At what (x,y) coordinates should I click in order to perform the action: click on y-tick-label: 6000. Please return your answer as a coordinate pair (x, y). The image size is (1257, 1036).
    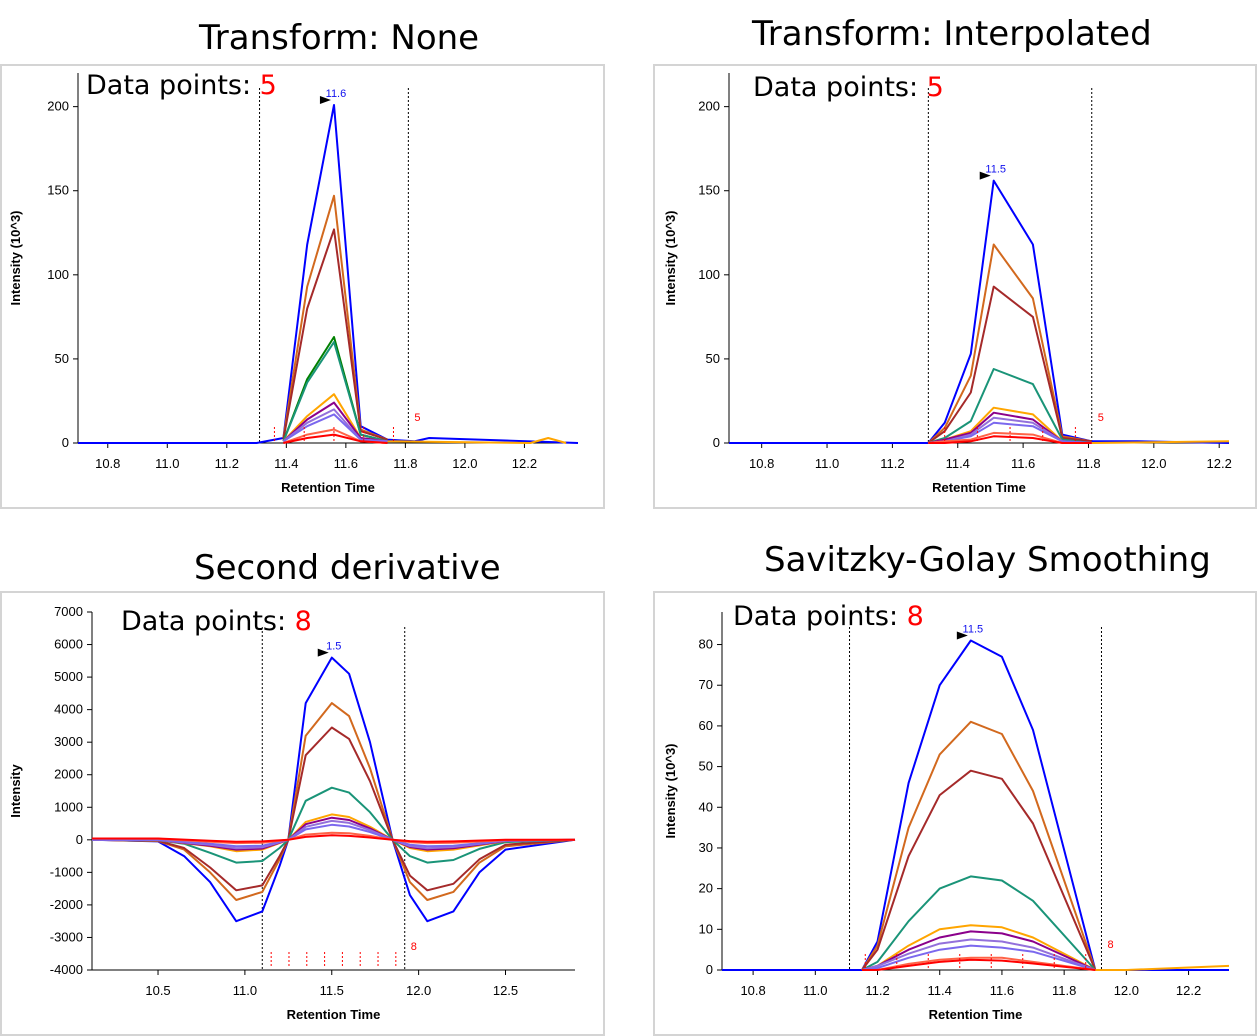
    Looking at the image, I should click on (68, 644).